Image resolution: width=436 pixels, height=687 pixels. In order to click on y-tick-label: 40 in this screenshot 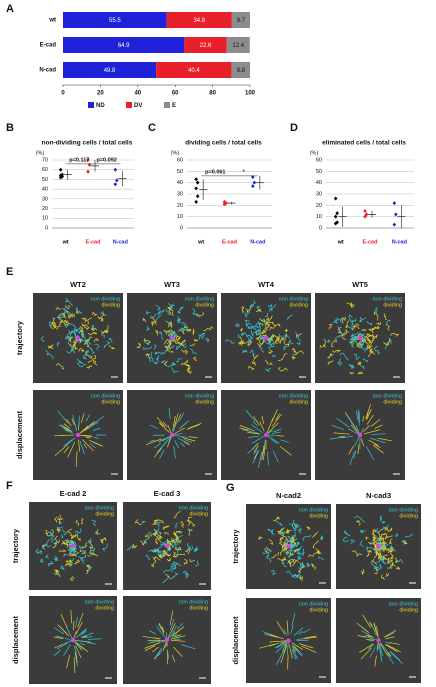, I will do `click(180, 183)`.